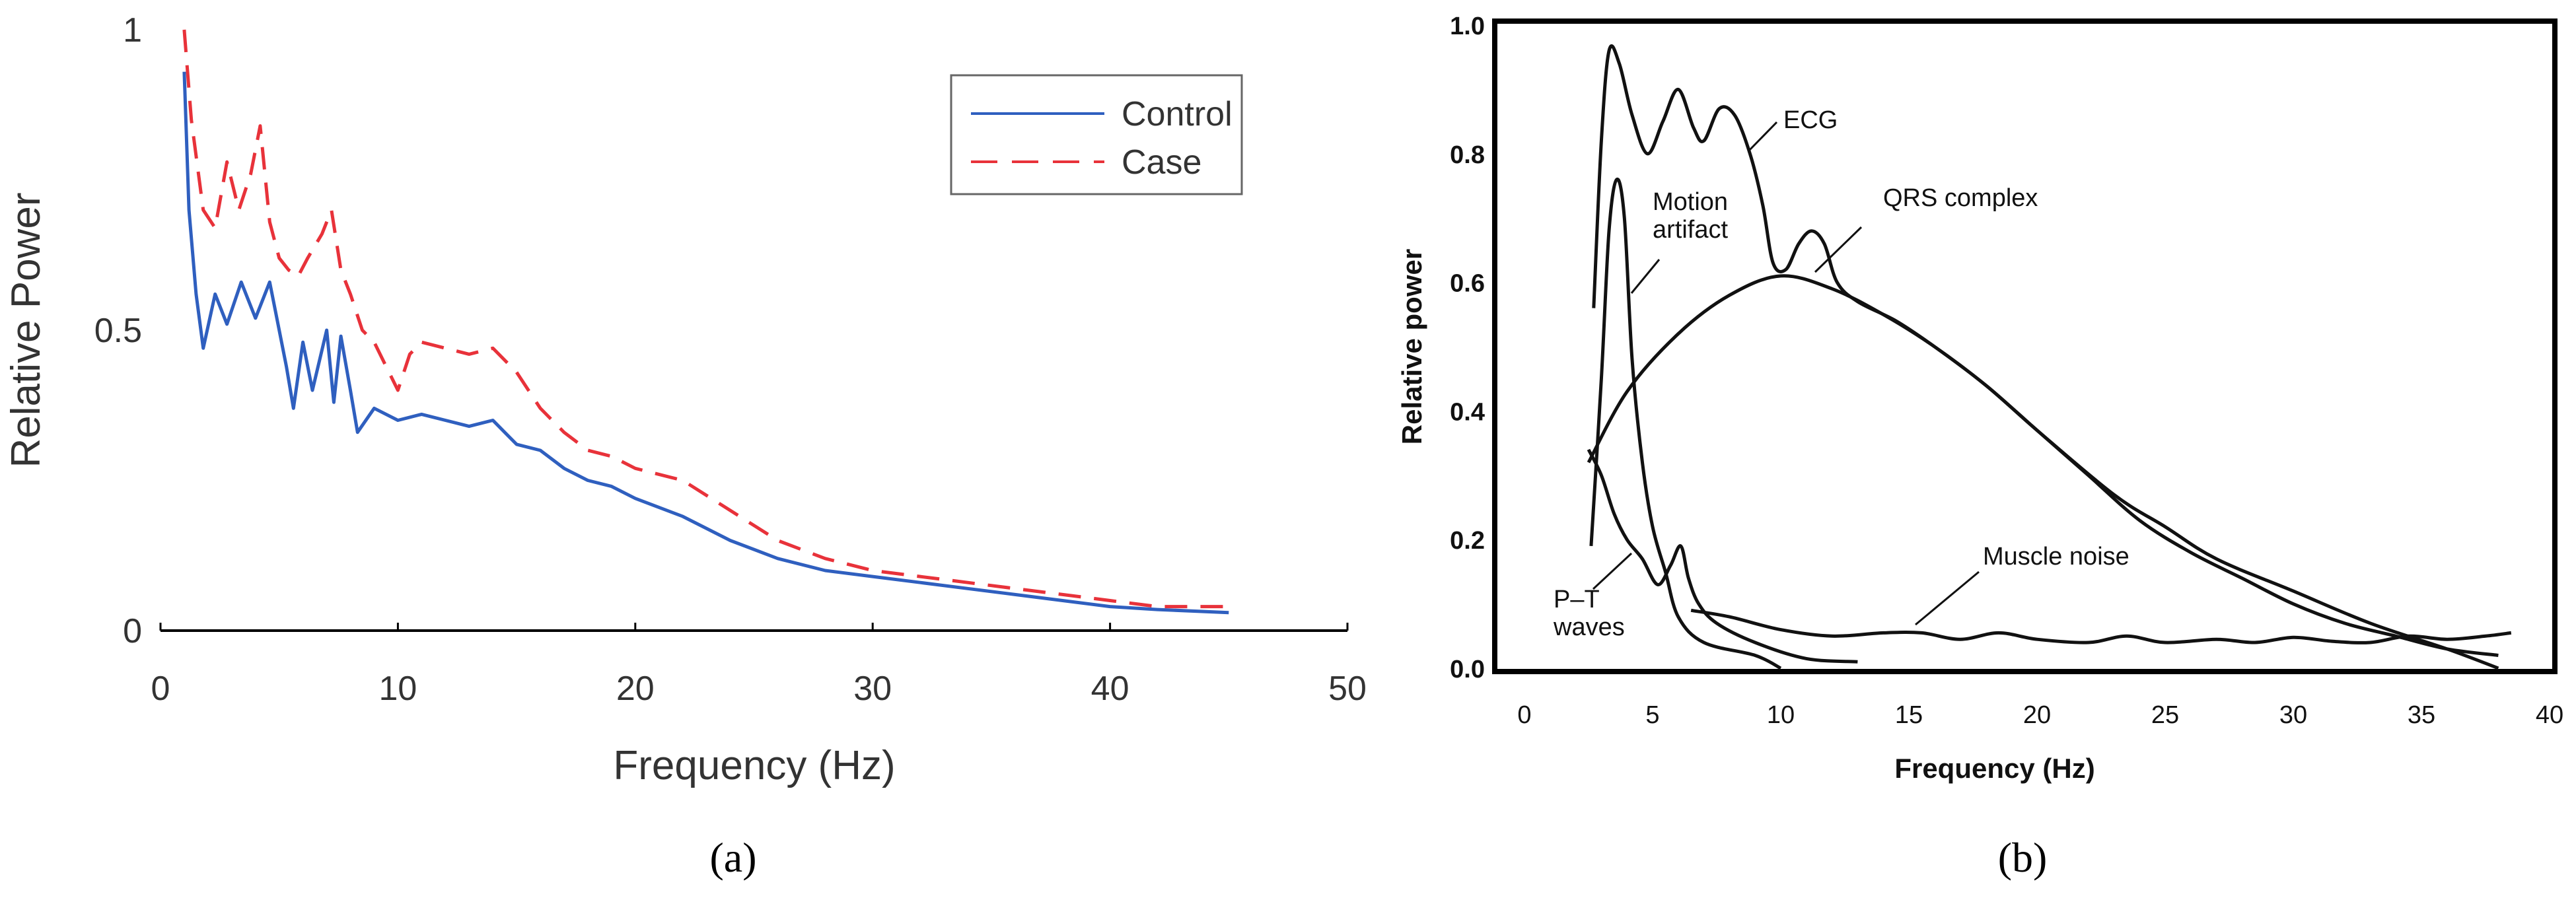  Describe the element at coordinates (1691, 202) in the screenshot. I see `annotation-motion-artifact-line1: Motion` at that location.